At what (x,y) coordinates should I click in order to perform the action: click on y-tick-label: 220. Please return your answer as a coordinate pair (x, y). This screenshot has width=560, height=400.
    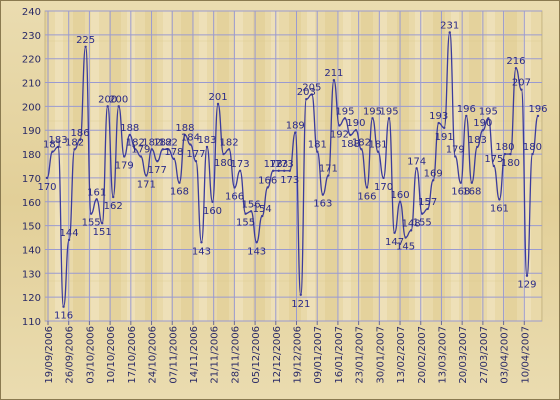
    Looking at the image, I should click on (31, 60).